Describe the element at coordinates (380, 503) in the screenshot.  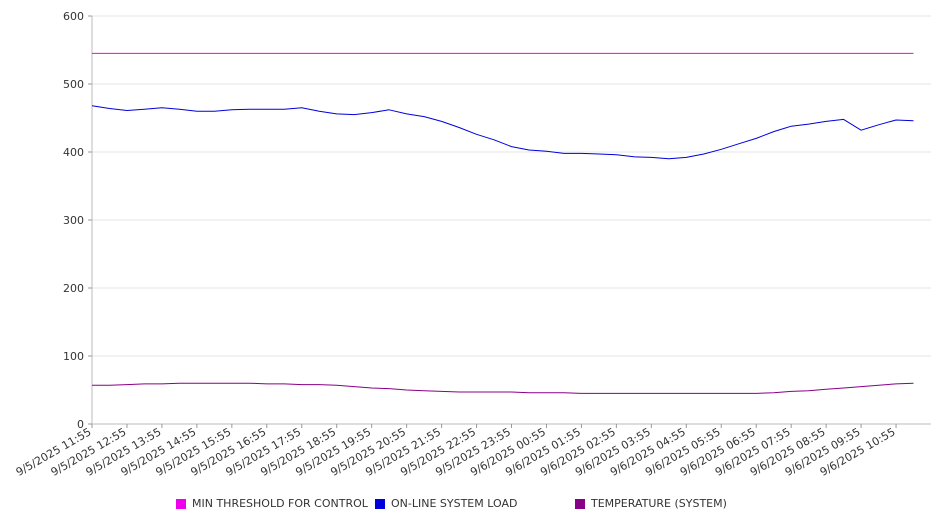
I see `legend-swatch-system-load` at that location.